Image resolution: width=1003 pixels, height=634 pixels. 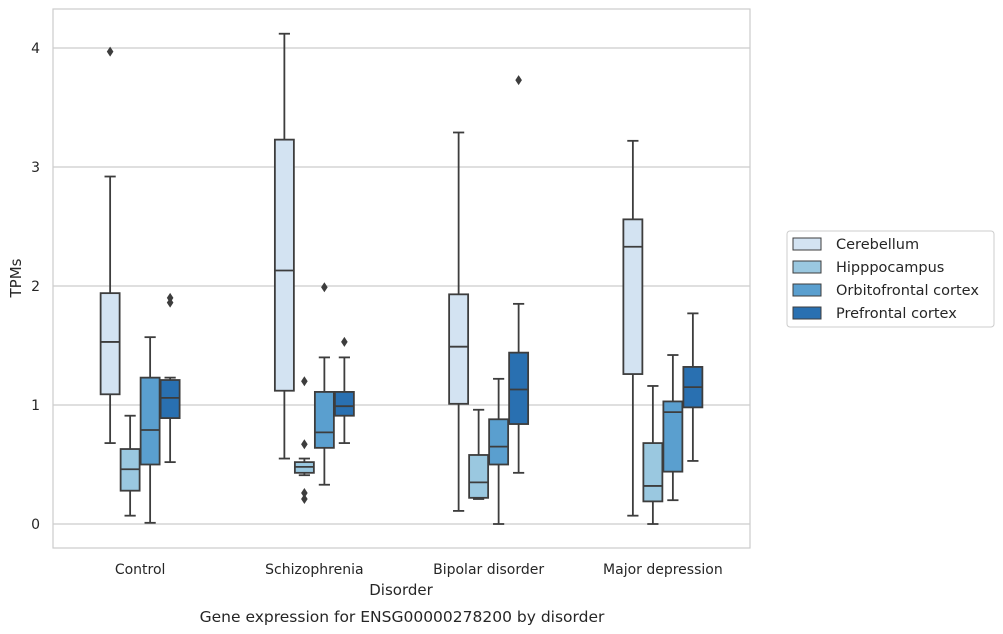 I want to click on x-axis-label: Disorder, so click(x=401, y=590).